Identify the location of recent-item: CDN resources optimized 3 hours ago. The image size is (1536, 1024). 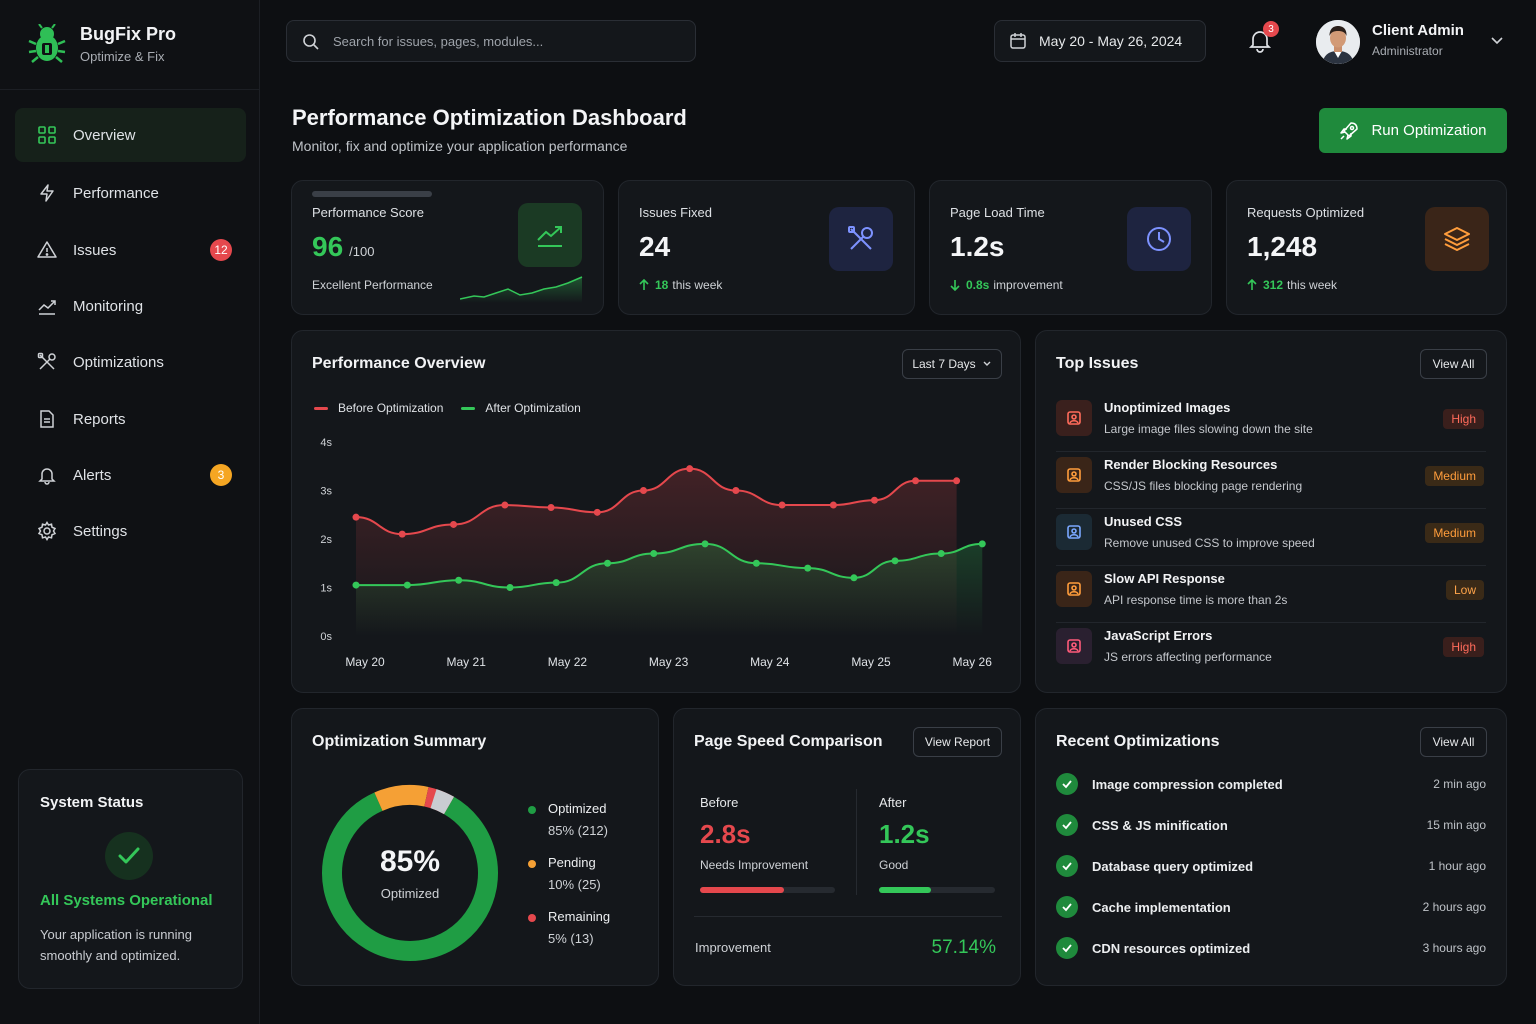
(1271, 948).